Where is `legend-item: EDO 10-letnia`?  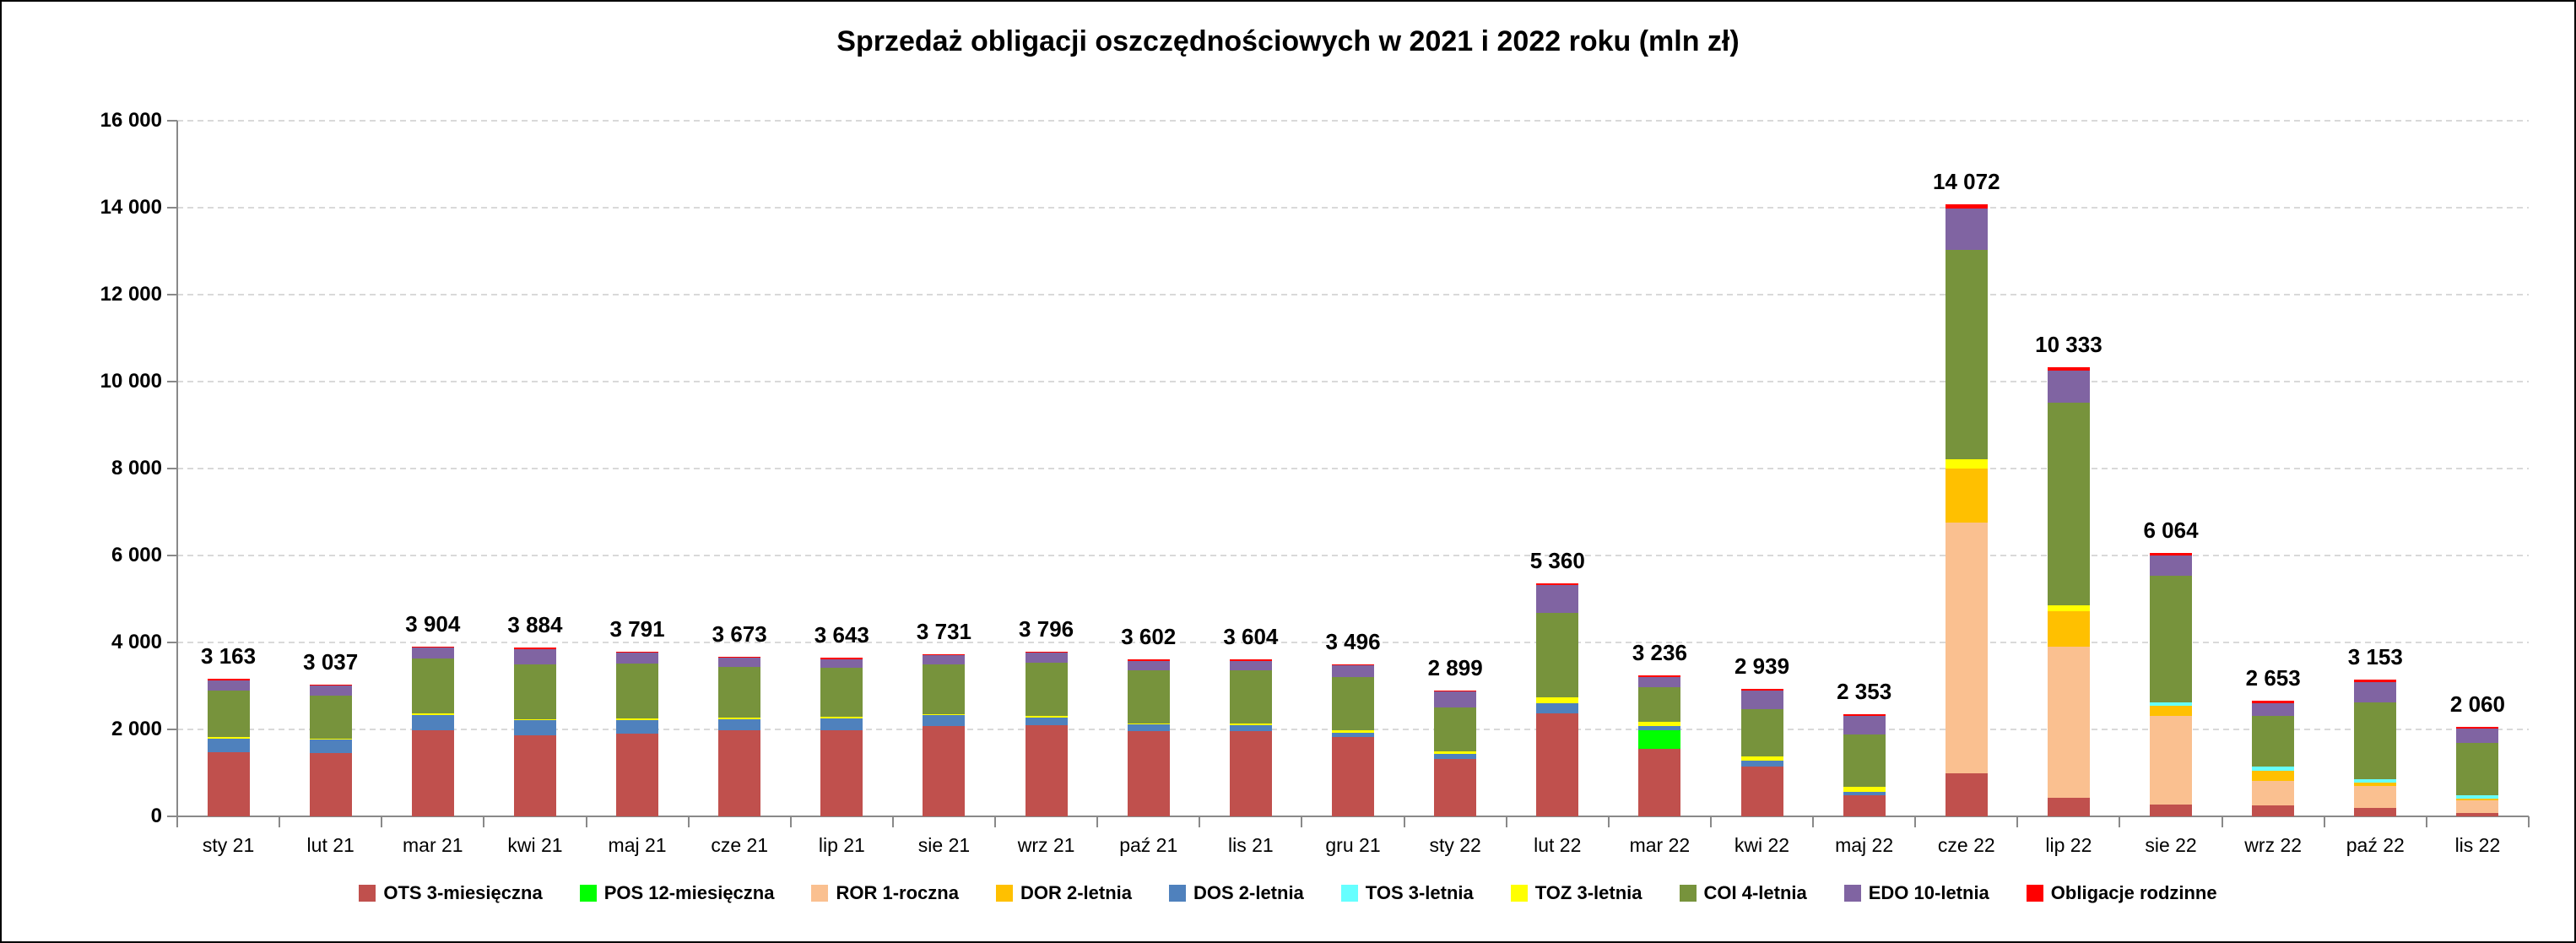
legend-item: EDO 10-letnia is located at coordinates (1916, 893).